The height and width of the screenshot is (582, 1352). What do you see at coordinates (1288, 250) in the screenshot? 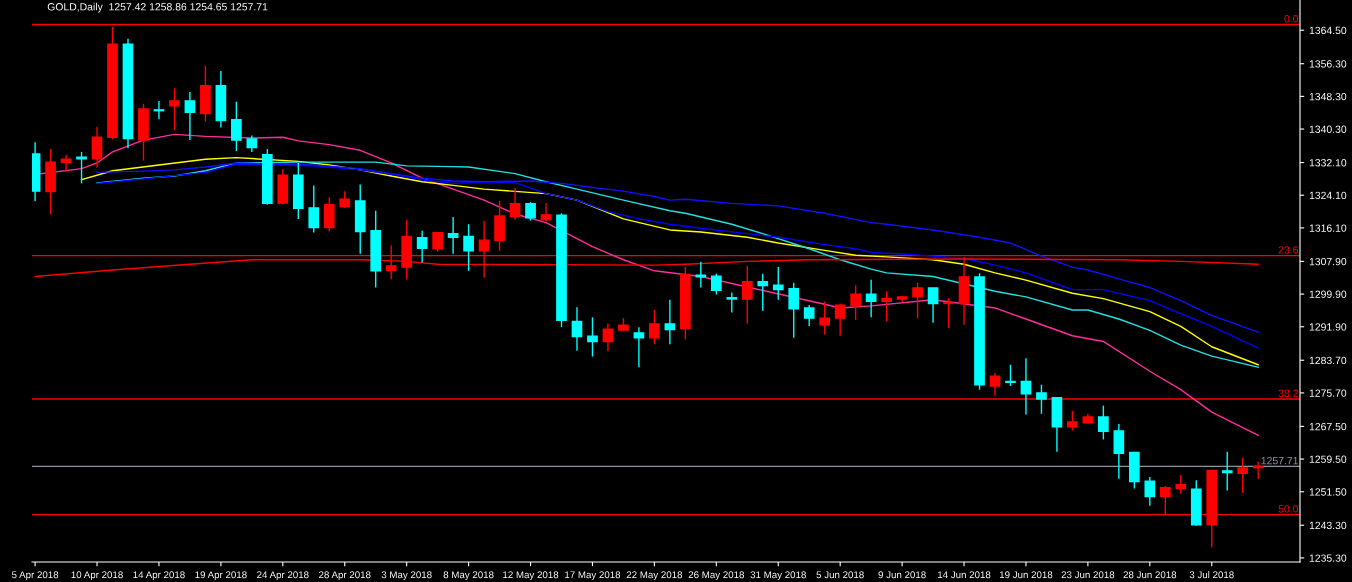
I see `annotation: 23.6` at bounding box center [1288, 250].